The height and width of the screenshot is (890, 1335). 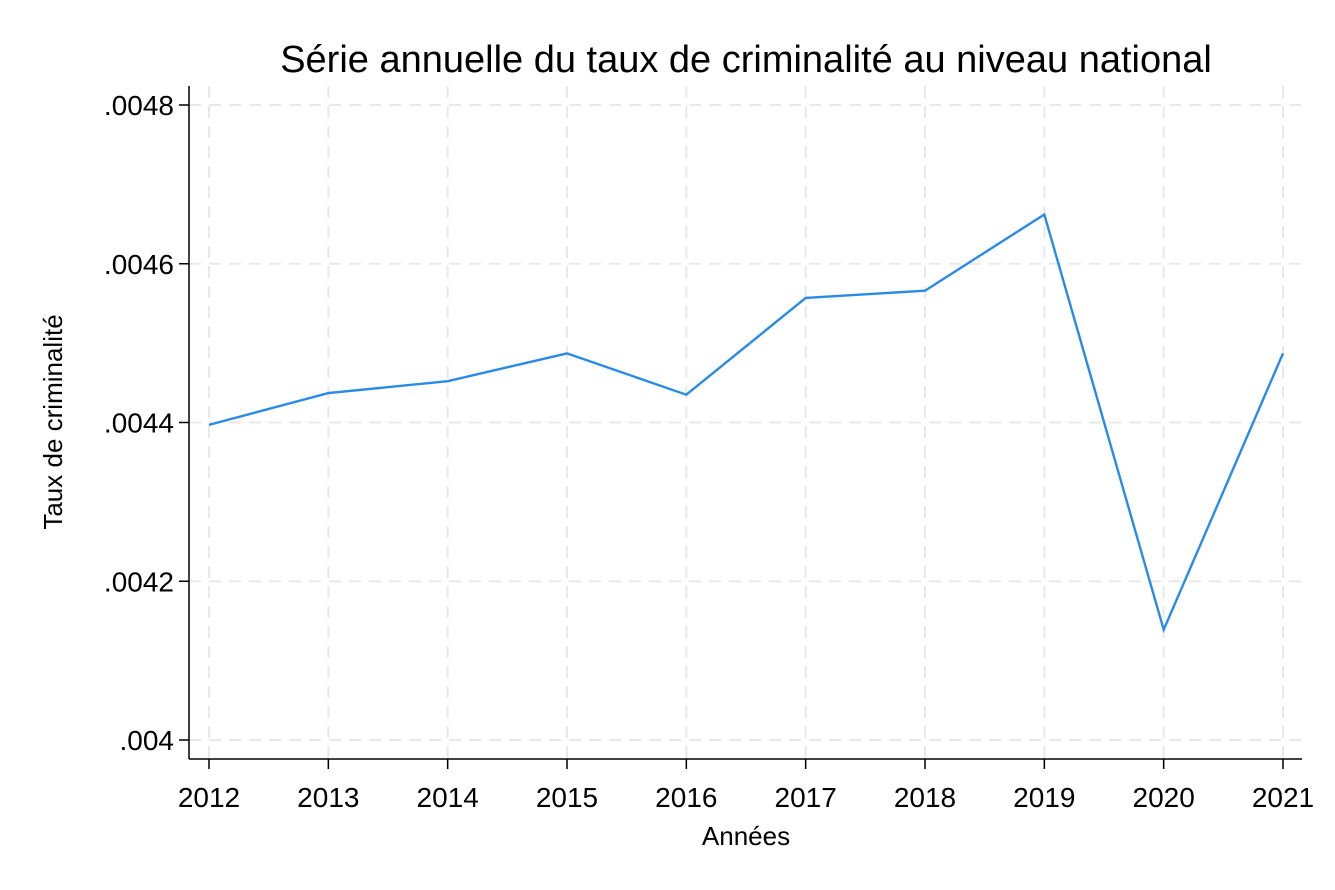 What do you see at coordinates (209, 797) in the screenshot?
I see `x-tick-label: 2012` at bounding box center [209, 797].